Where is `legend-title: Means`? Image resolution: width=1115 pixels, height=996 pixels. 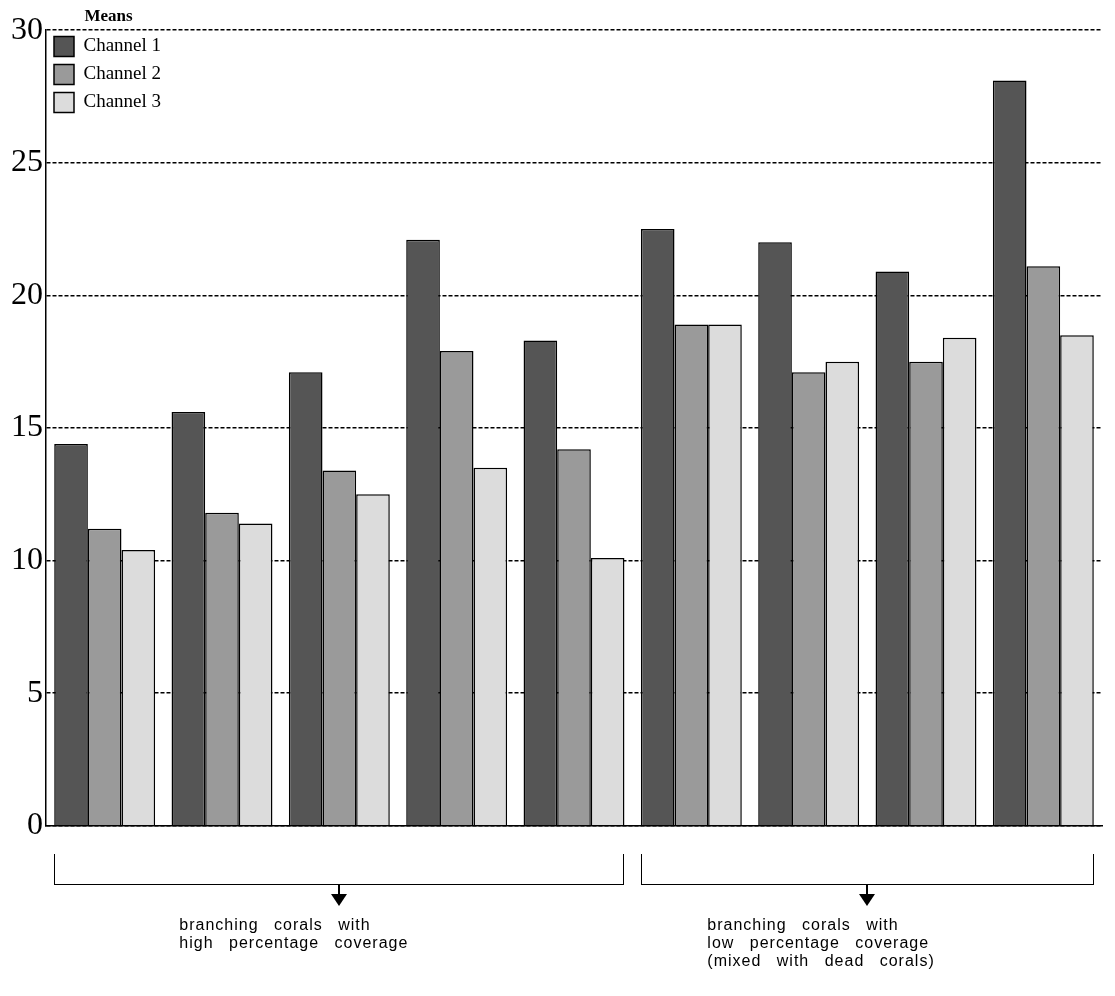
legend-title: Means is located at coordinates (108, 15).